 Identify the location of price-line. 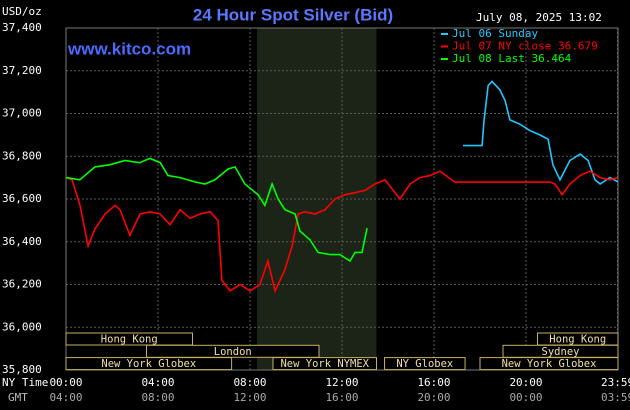
(216, 210).